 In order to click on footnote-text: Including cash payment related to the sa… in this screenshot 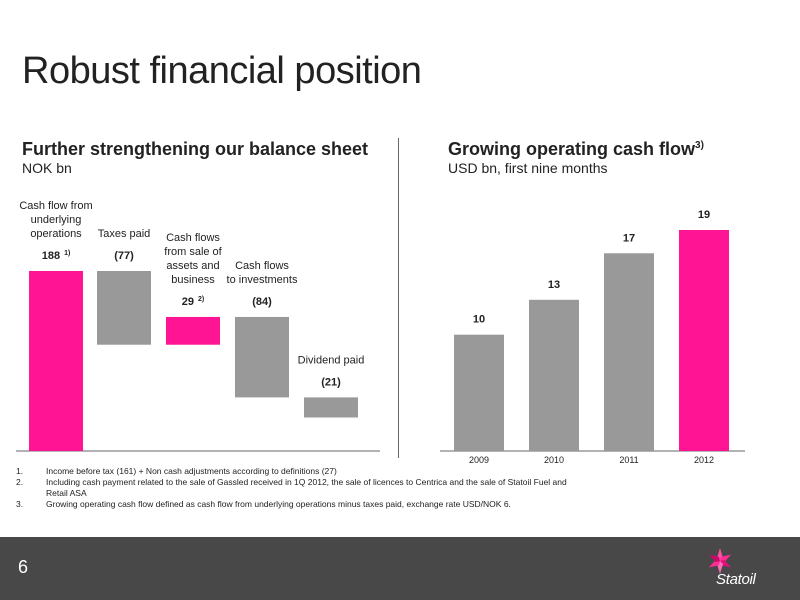, I will do `click(306, 487)`.